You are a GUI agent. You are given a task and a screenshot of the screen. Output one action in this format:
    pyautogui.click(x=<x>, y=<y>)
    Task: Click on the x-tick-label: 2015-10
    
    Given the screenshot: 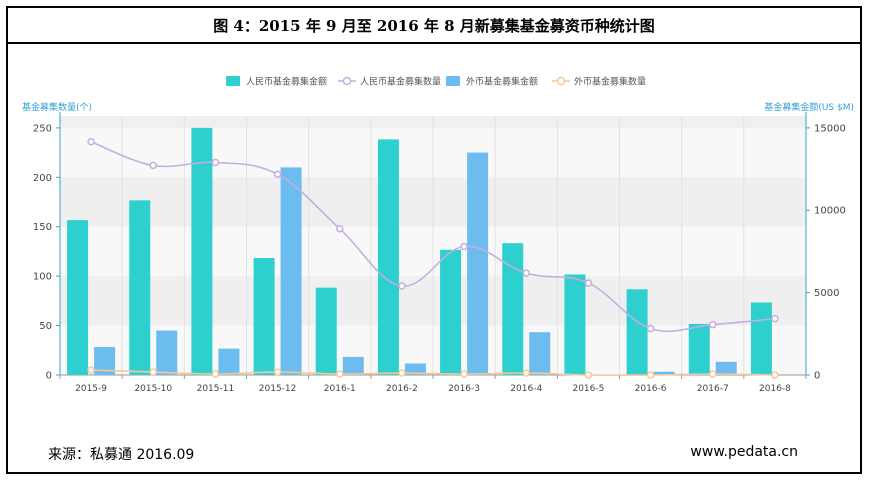 What is the action you would take?
    pyautogui.click(x=153, y=389)
    